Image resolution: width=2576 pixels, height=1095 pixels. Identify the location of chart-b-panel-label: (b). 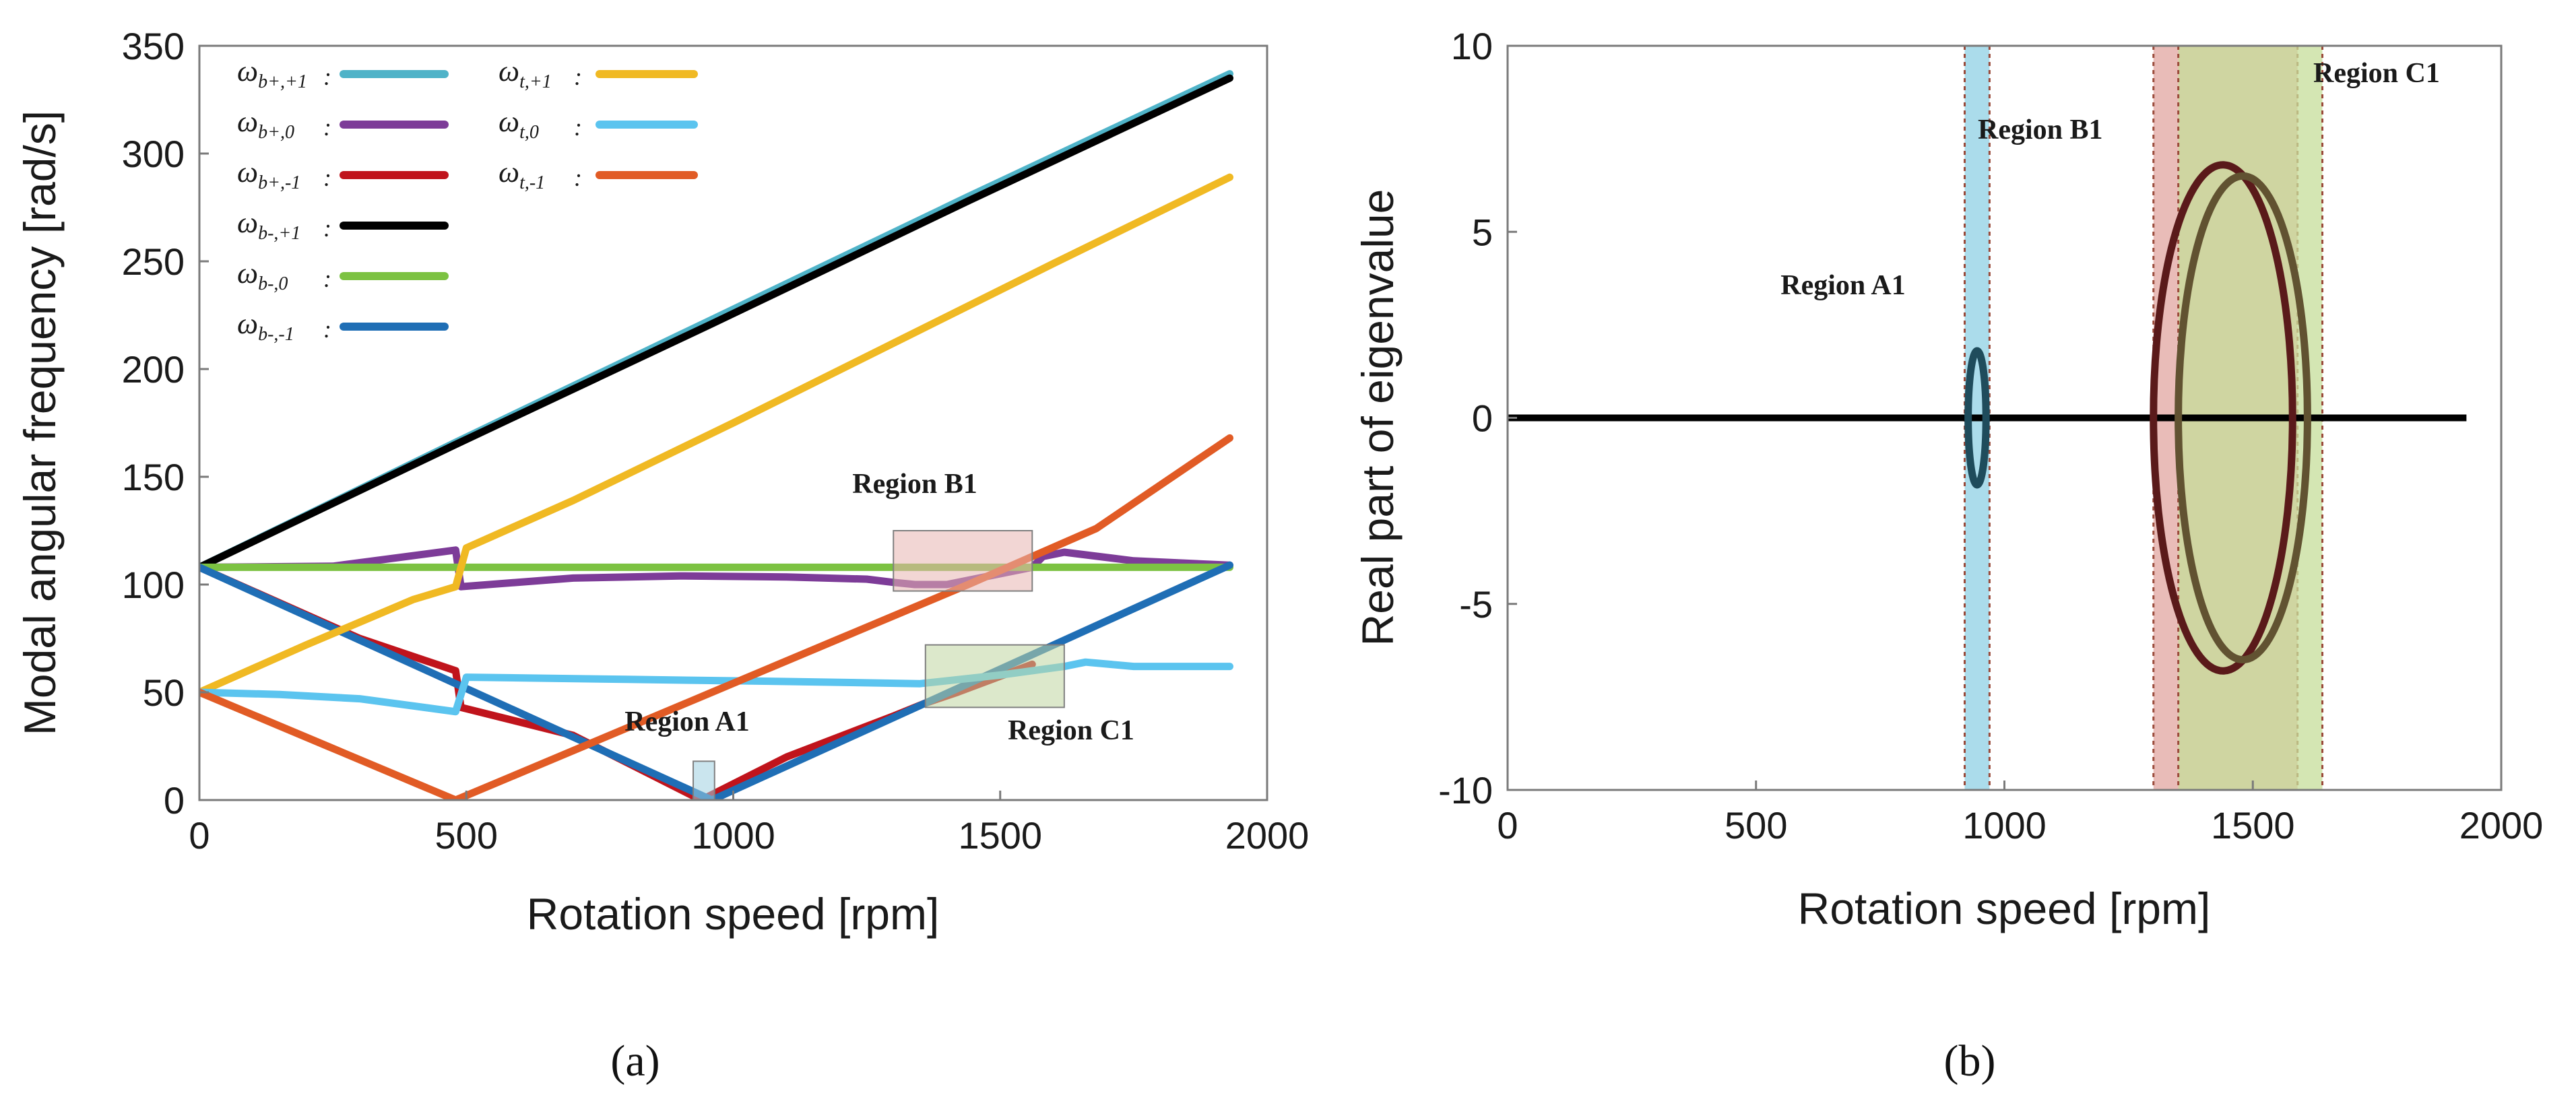
(1970, 1061).